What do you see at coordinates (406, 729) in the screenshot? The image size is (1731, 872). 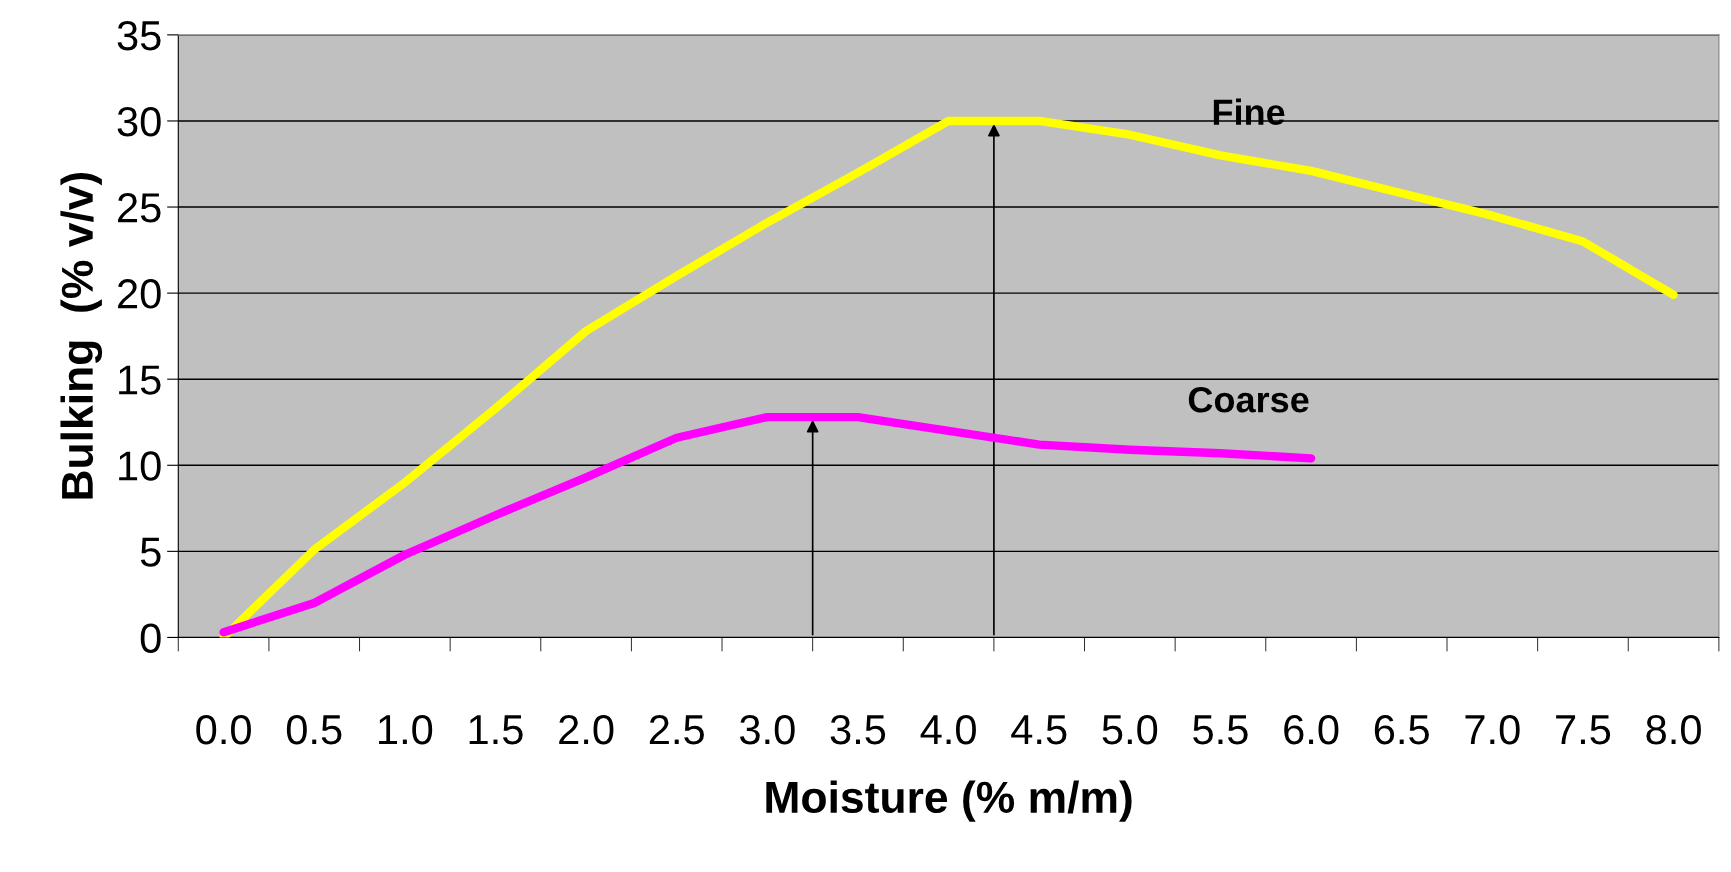 I see `x-tick-label: 1.0` at bounding box center [406, 729].